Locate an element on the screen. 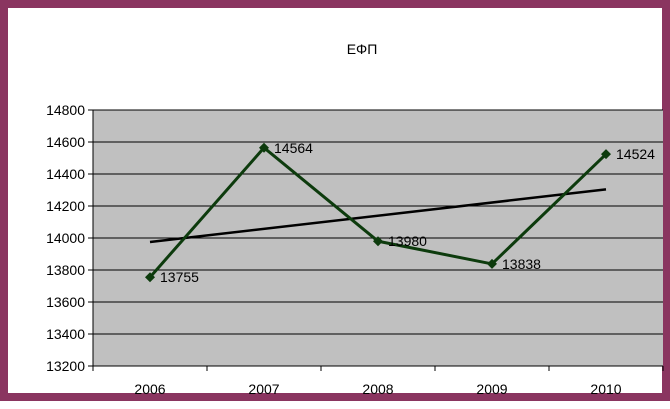  y-tick-label: 14600 is located at coordinates (65, 142).